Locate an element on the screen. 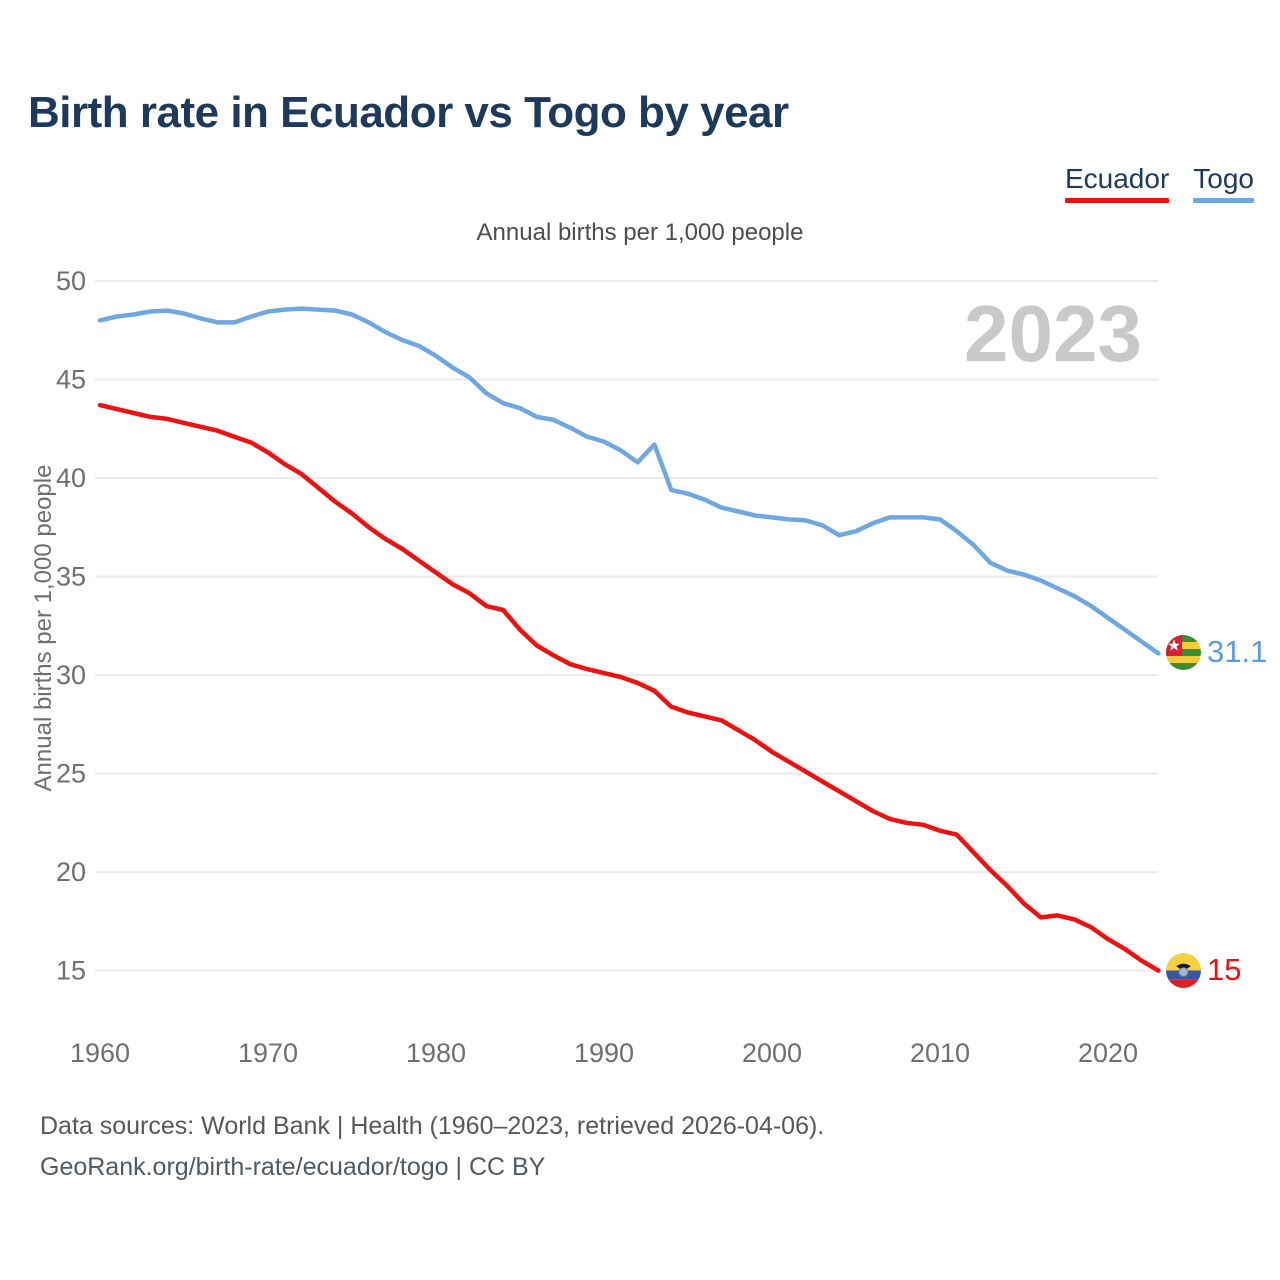  x-tick-1970: 1970 is located at coordinates (268, 1053).